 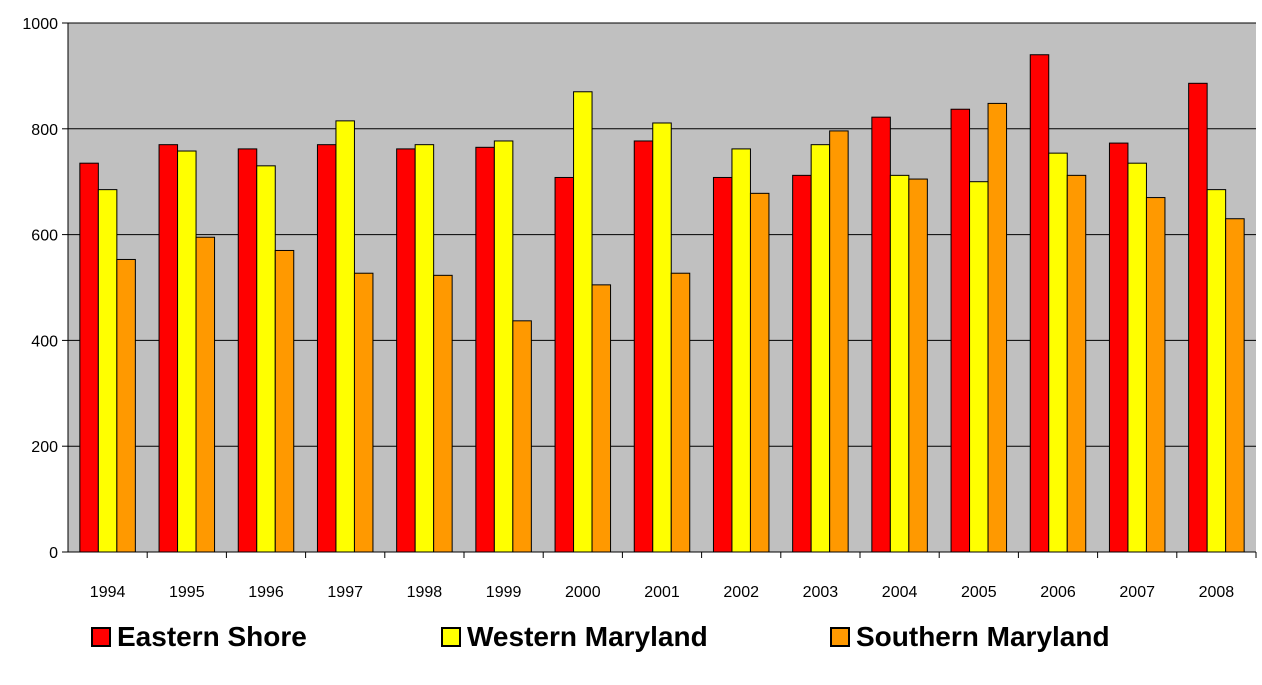 What do you see at coordinates (587, 636) in the screenshot?
I see `legend-label-western-maryland: Western Maryland` at bounding box center [587, 636].